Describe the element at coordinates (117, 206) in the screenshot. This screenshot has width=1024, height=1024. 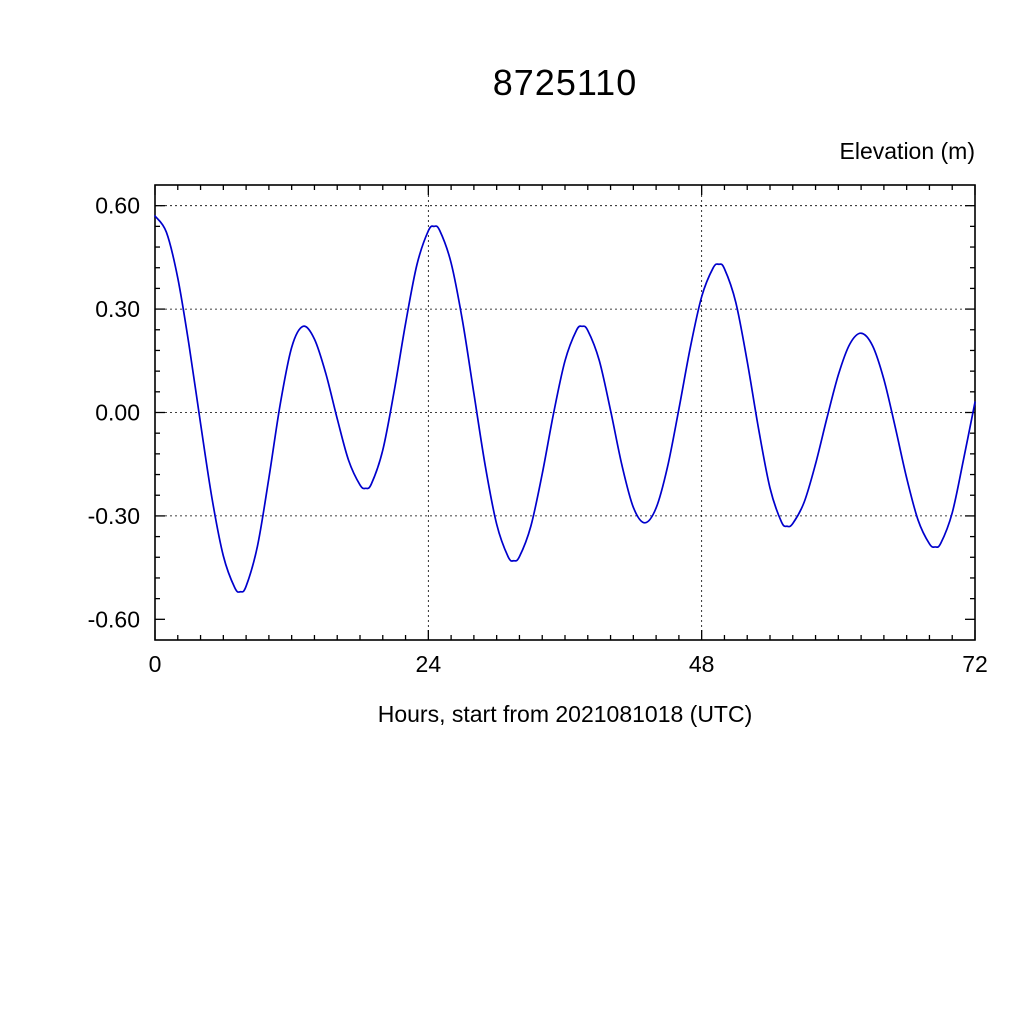
I see `y-tick-label: 0.60` at that location.